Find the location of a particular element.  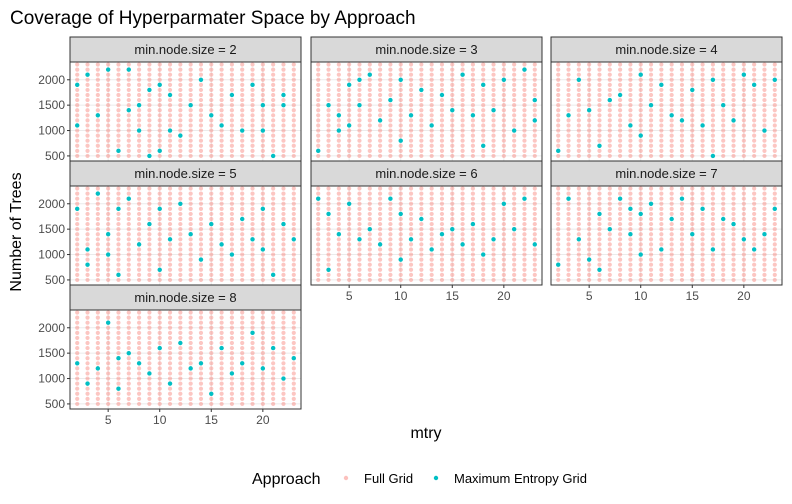

max-entropy-point is located at coordinates (180, 343).